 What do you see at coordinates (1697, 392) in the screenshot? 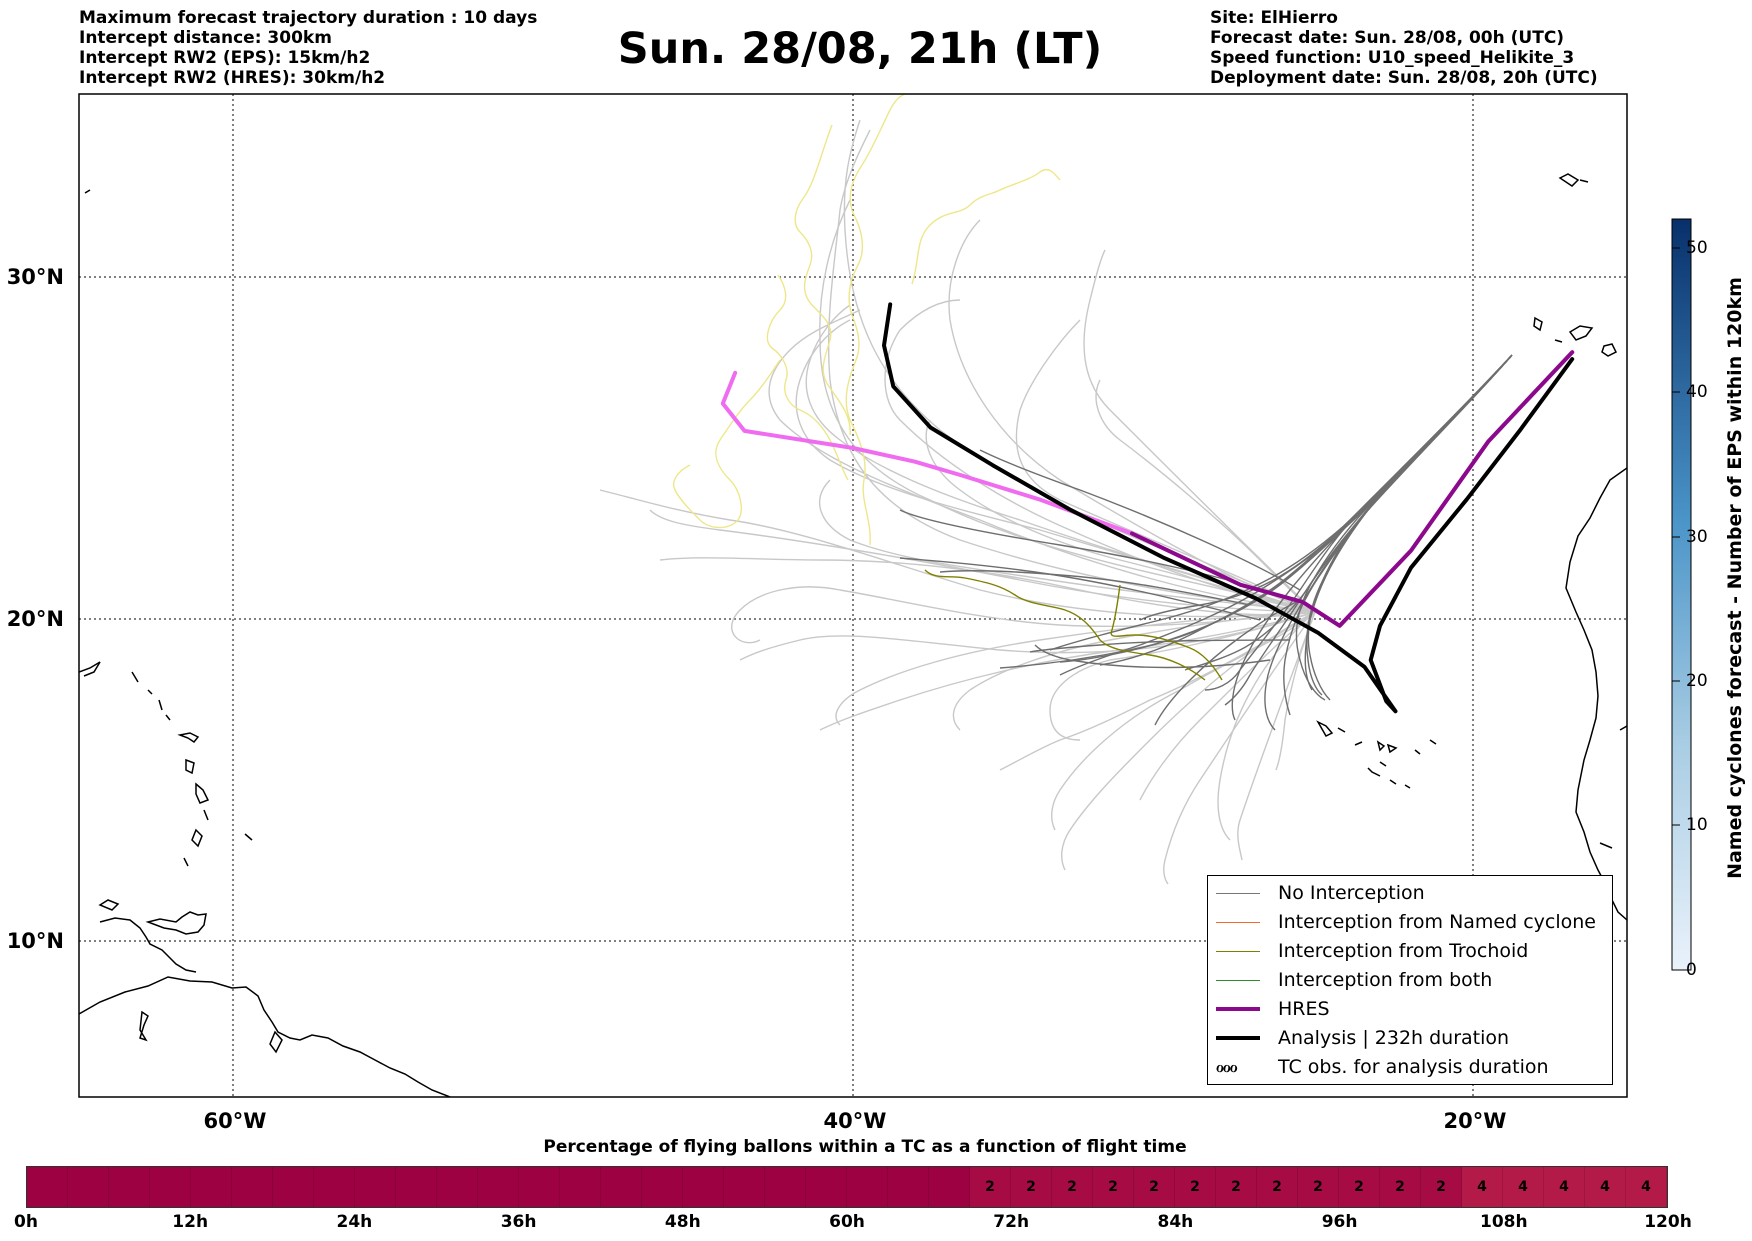
I see `colorbar-tick: 40` at bounding box center [1697, 392].